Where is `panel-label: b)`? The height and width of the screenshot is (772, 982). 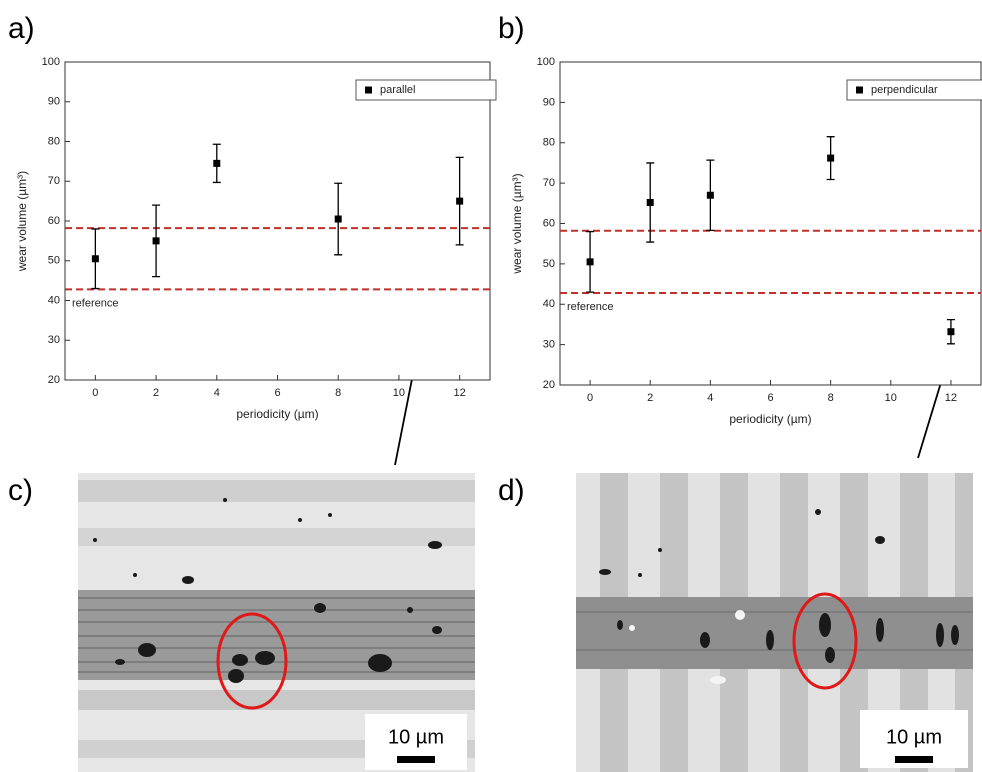
panel-label: b) is located at coordinates (511, 28).